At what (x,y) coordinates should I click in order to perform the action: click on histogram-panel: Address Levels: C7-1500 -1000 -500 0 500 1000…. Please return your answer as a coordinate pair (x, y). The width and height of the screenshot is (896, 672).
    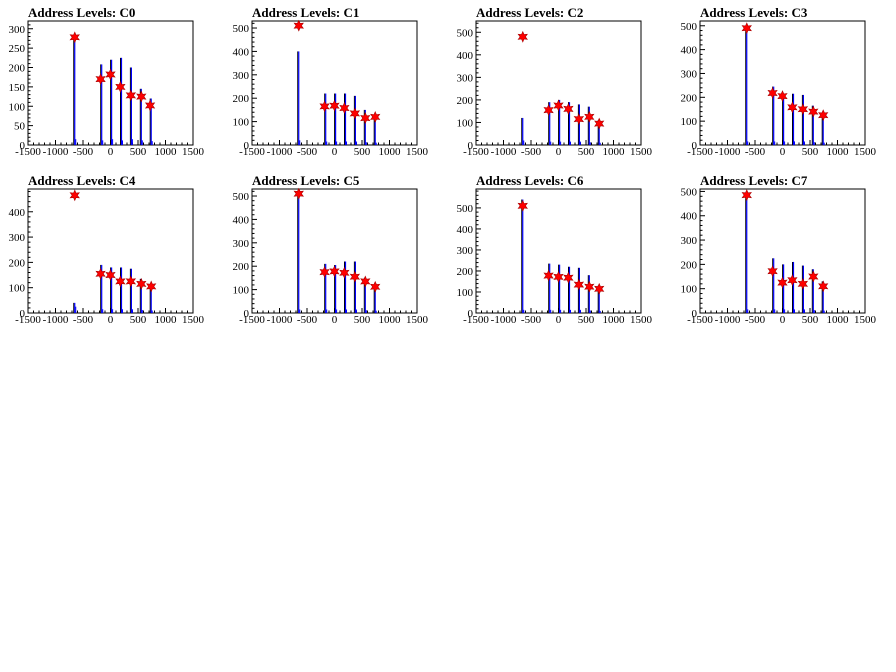
    Looking at the image, I should click on (779, 249).